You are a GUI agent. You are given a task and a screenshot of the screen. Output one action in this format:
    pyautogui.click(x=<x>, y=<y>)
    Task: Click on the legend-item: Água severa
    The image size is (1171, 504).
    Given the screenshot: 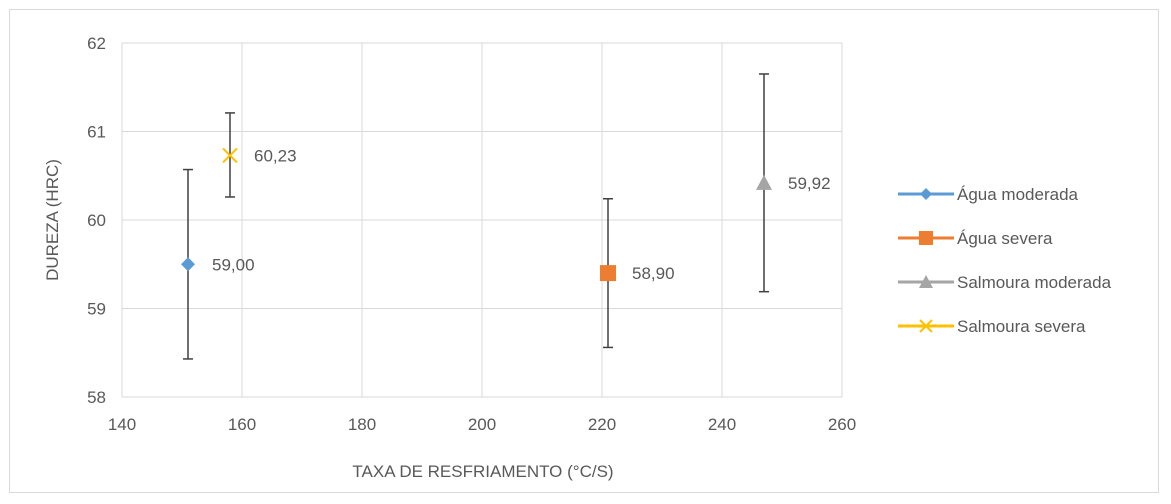 What is the action you would take?
    pyautogui.click(x=975, y=238)
    